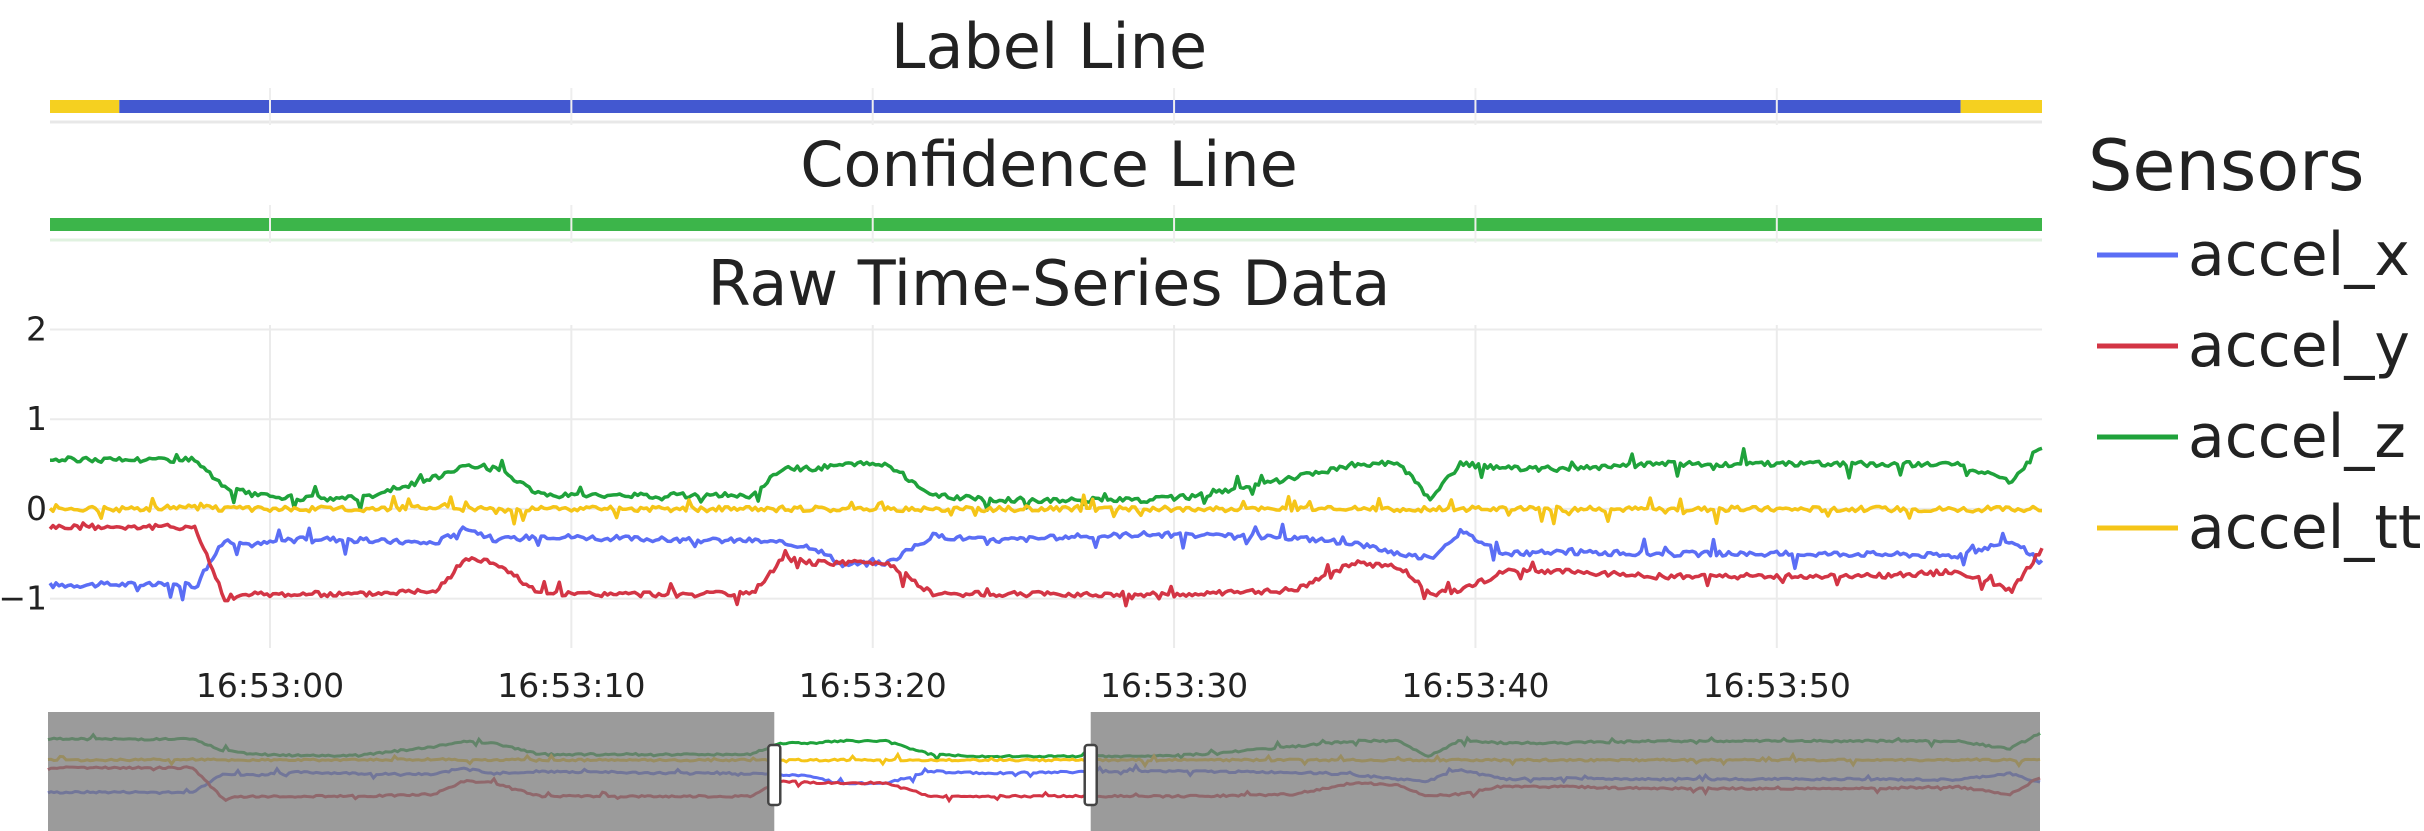  What do you see at coordinates (774, 775) in the screenshot?
I see `range-slider-handle-left` at bounding box center [774, 775].